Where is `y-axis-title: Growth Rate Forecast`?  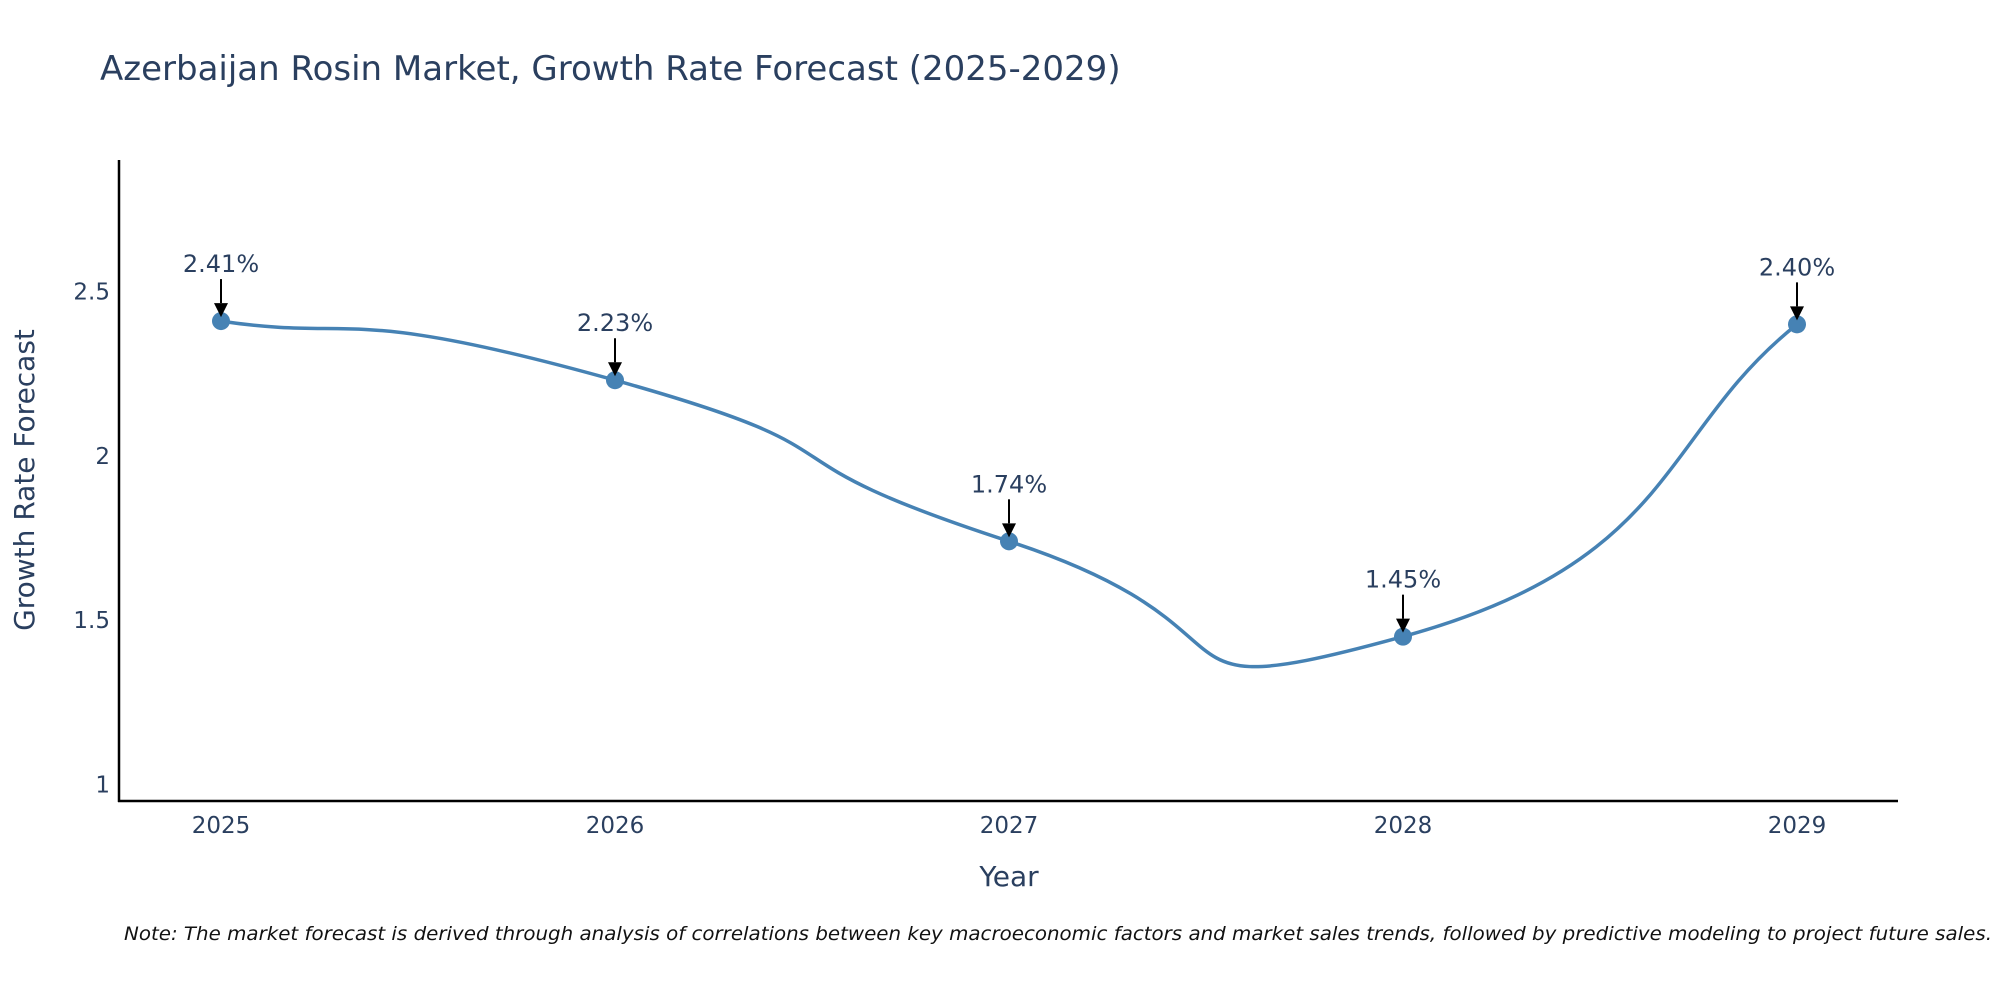
y-axis-title: Growth Rate Forecast is located at coordinates (24, 480).